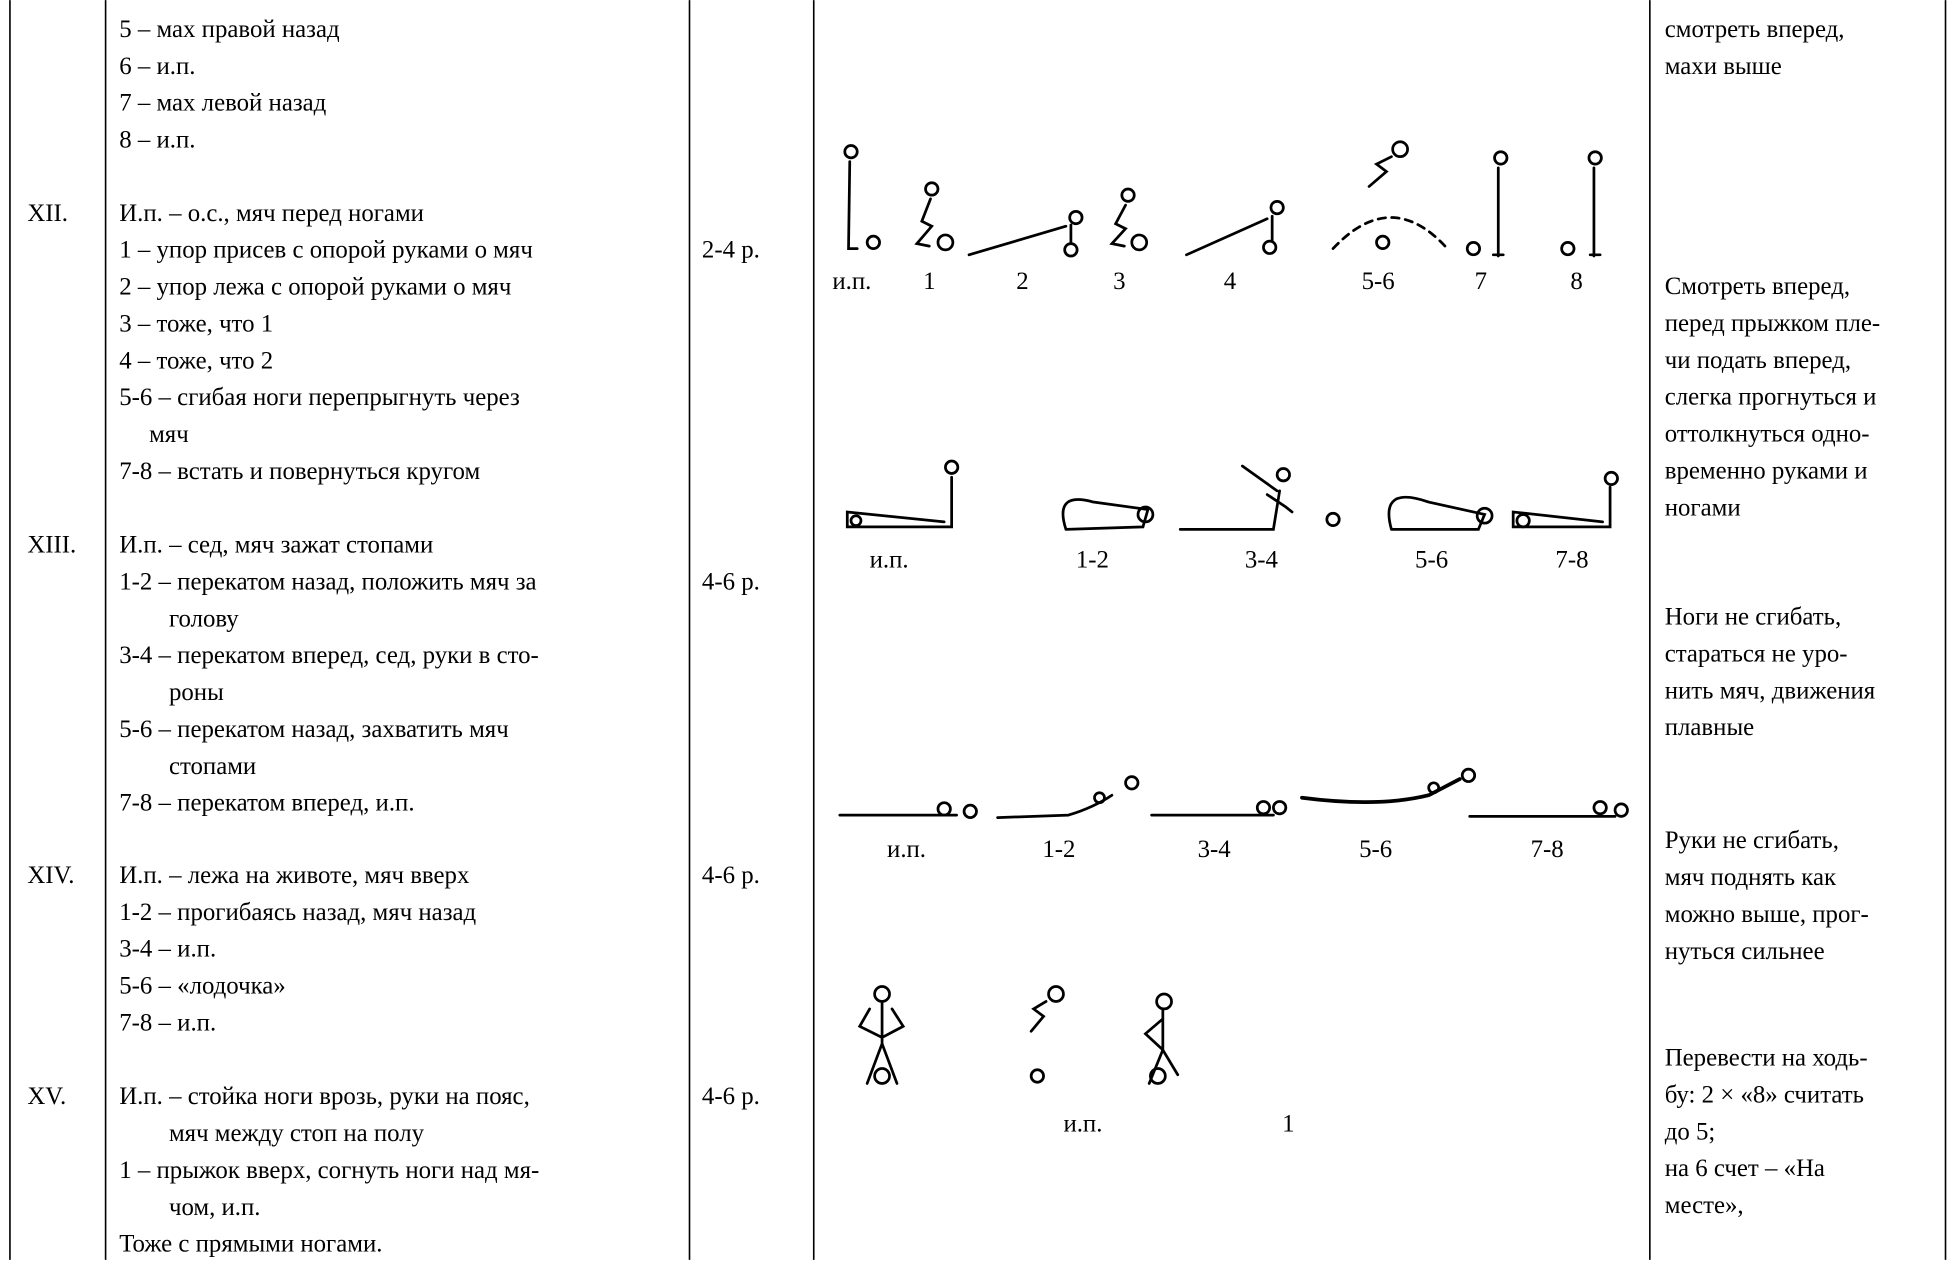 The height and width of the screenshot is (1265, 1948). I want to click on note-line: временно руками и, so click(1766, 471).